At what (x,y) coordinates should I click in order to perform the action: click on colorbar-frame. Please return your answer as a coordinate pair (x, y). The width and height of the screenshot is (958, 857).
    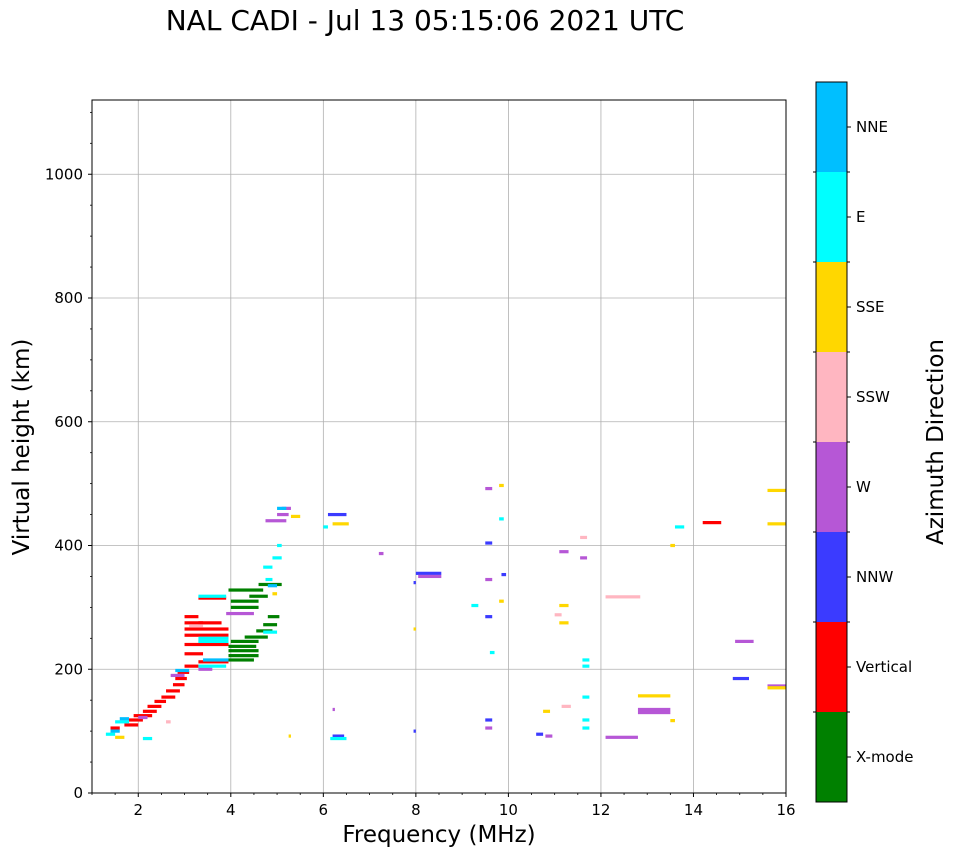
    Looking at the image, I should click on (831, 442).